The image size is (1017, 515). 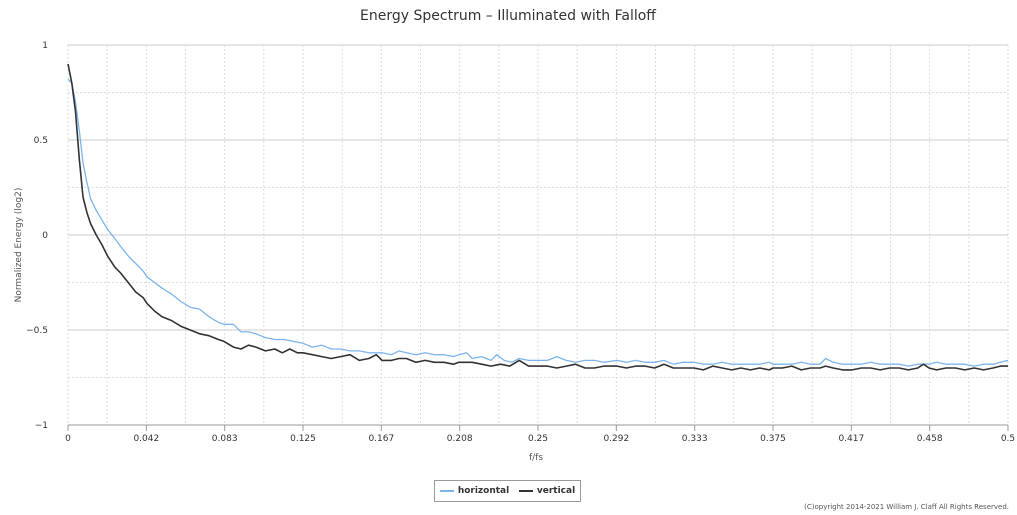 I want to click on x-axis-label: f/fs, so click(x=536, y=458).